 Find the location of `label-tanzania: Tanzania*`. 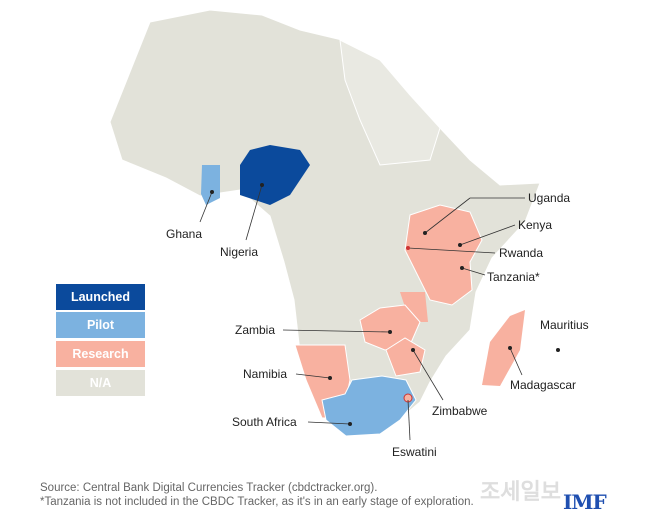

label-tanzania: Tanzania* is located at coordinates (513, 277).